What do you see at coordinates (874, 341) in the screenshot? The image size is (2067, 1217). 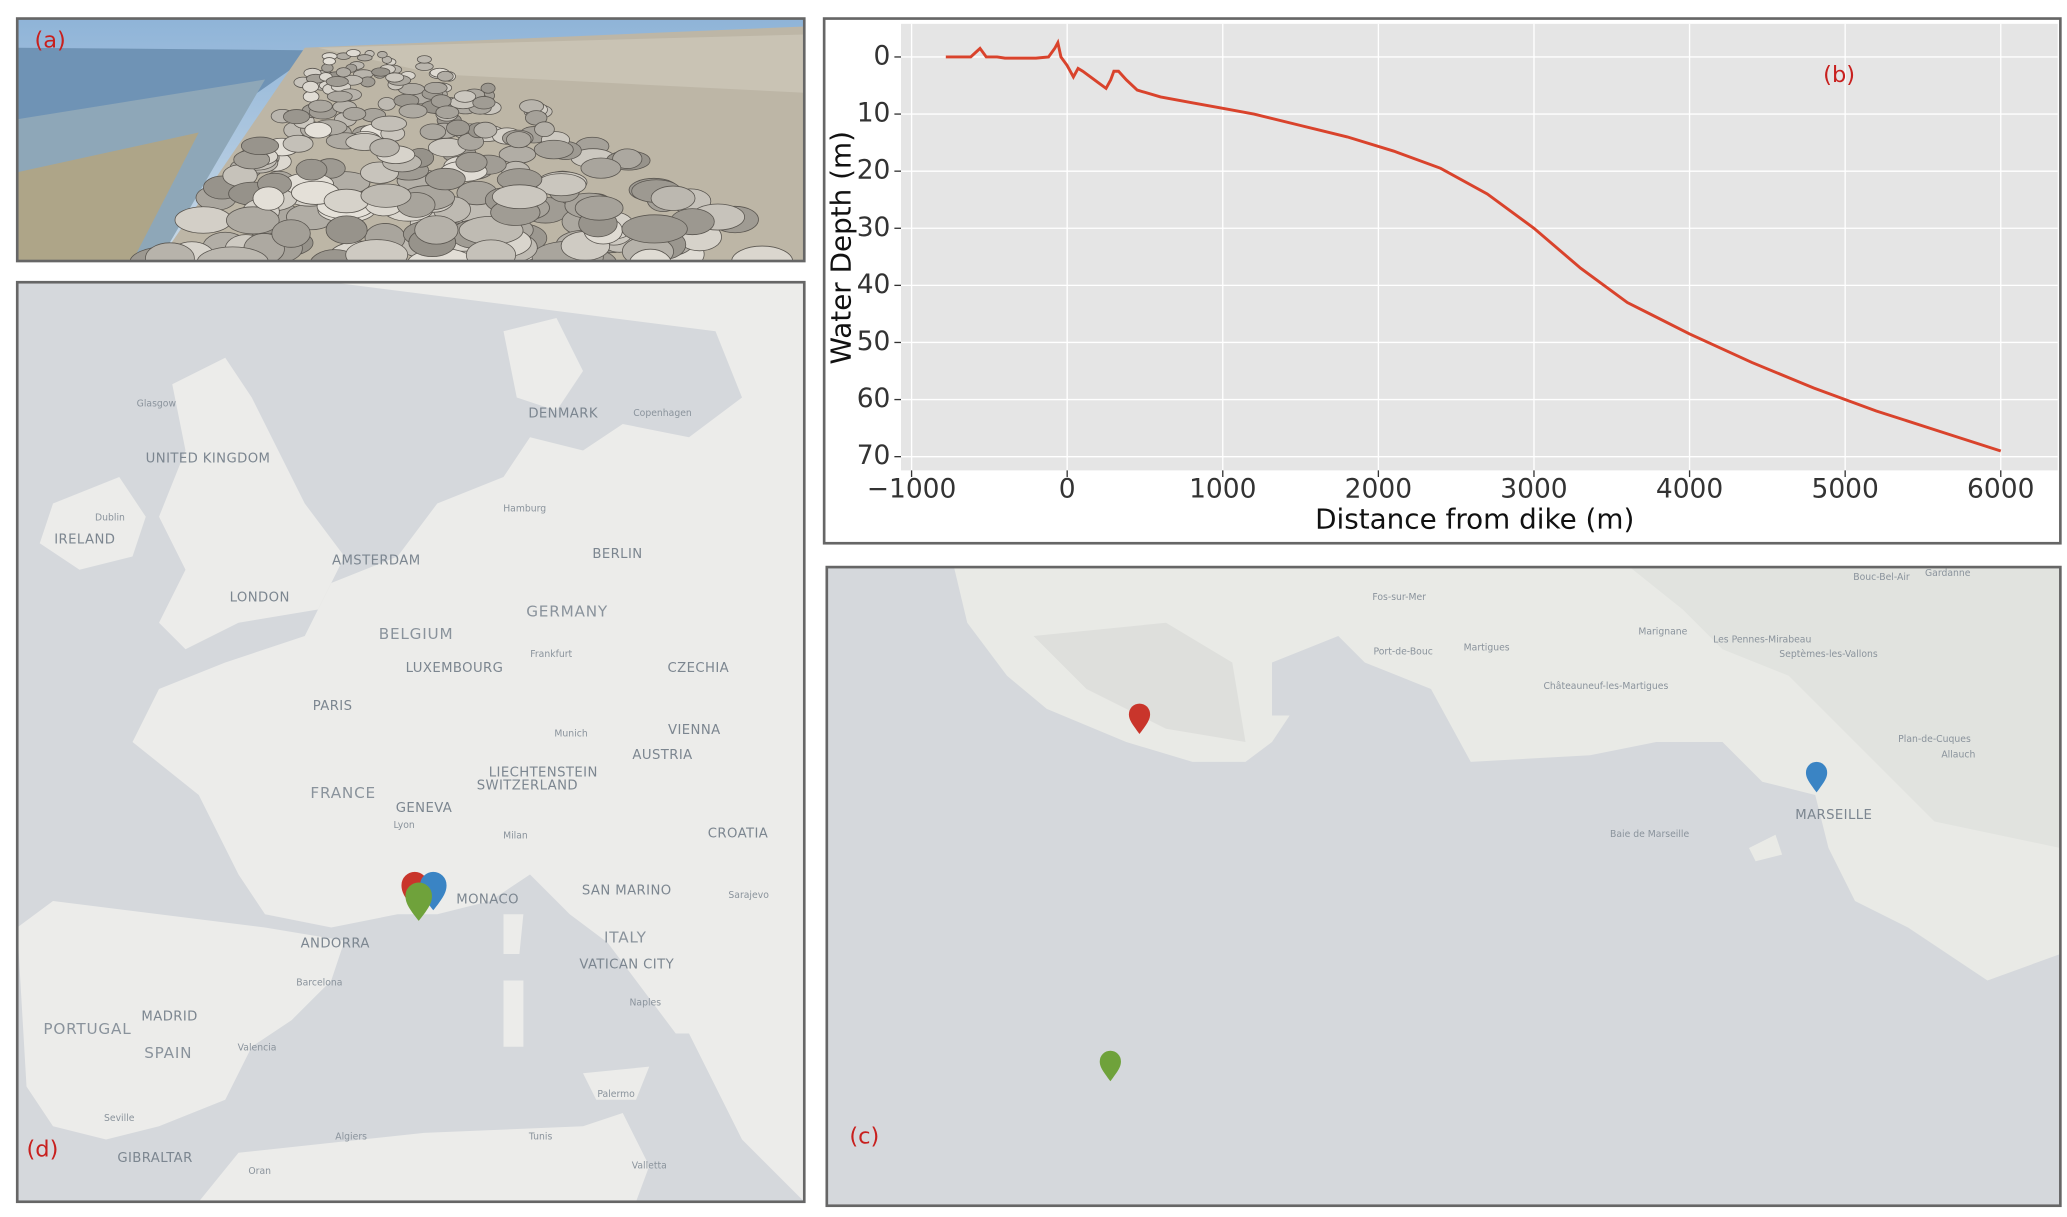 I see `y-tick-label: 50` at bounding box center [874, 341].